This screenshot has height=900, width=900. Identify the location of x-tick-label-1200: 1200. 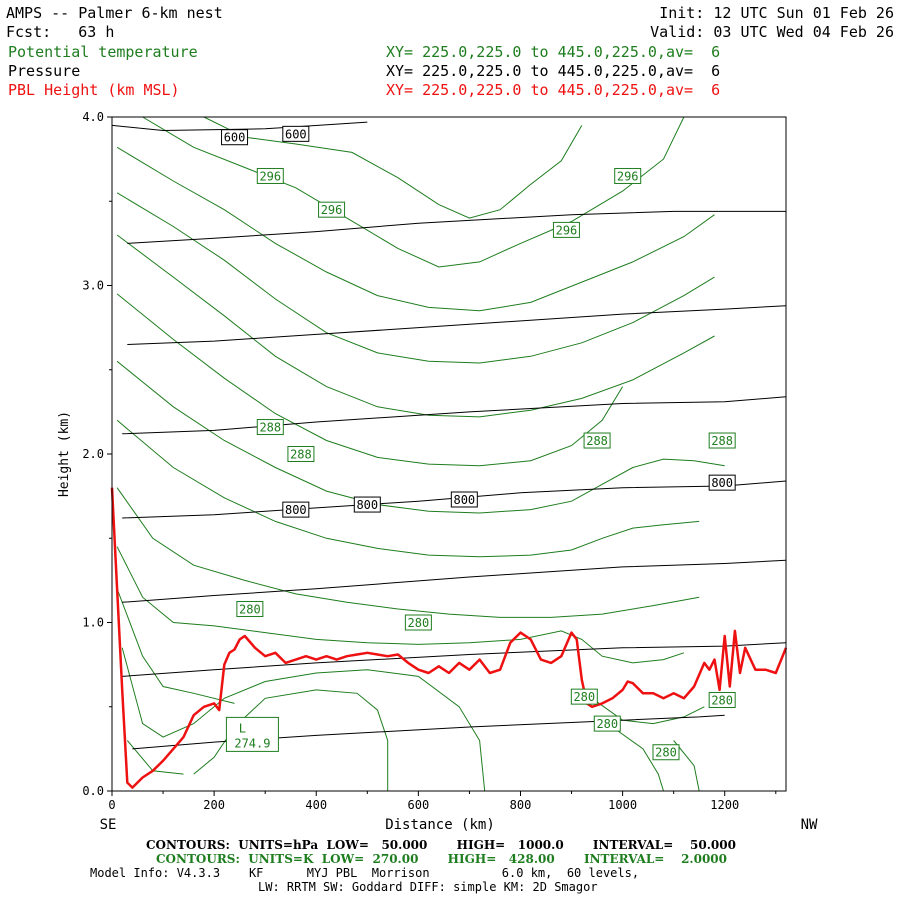
(724, 805).